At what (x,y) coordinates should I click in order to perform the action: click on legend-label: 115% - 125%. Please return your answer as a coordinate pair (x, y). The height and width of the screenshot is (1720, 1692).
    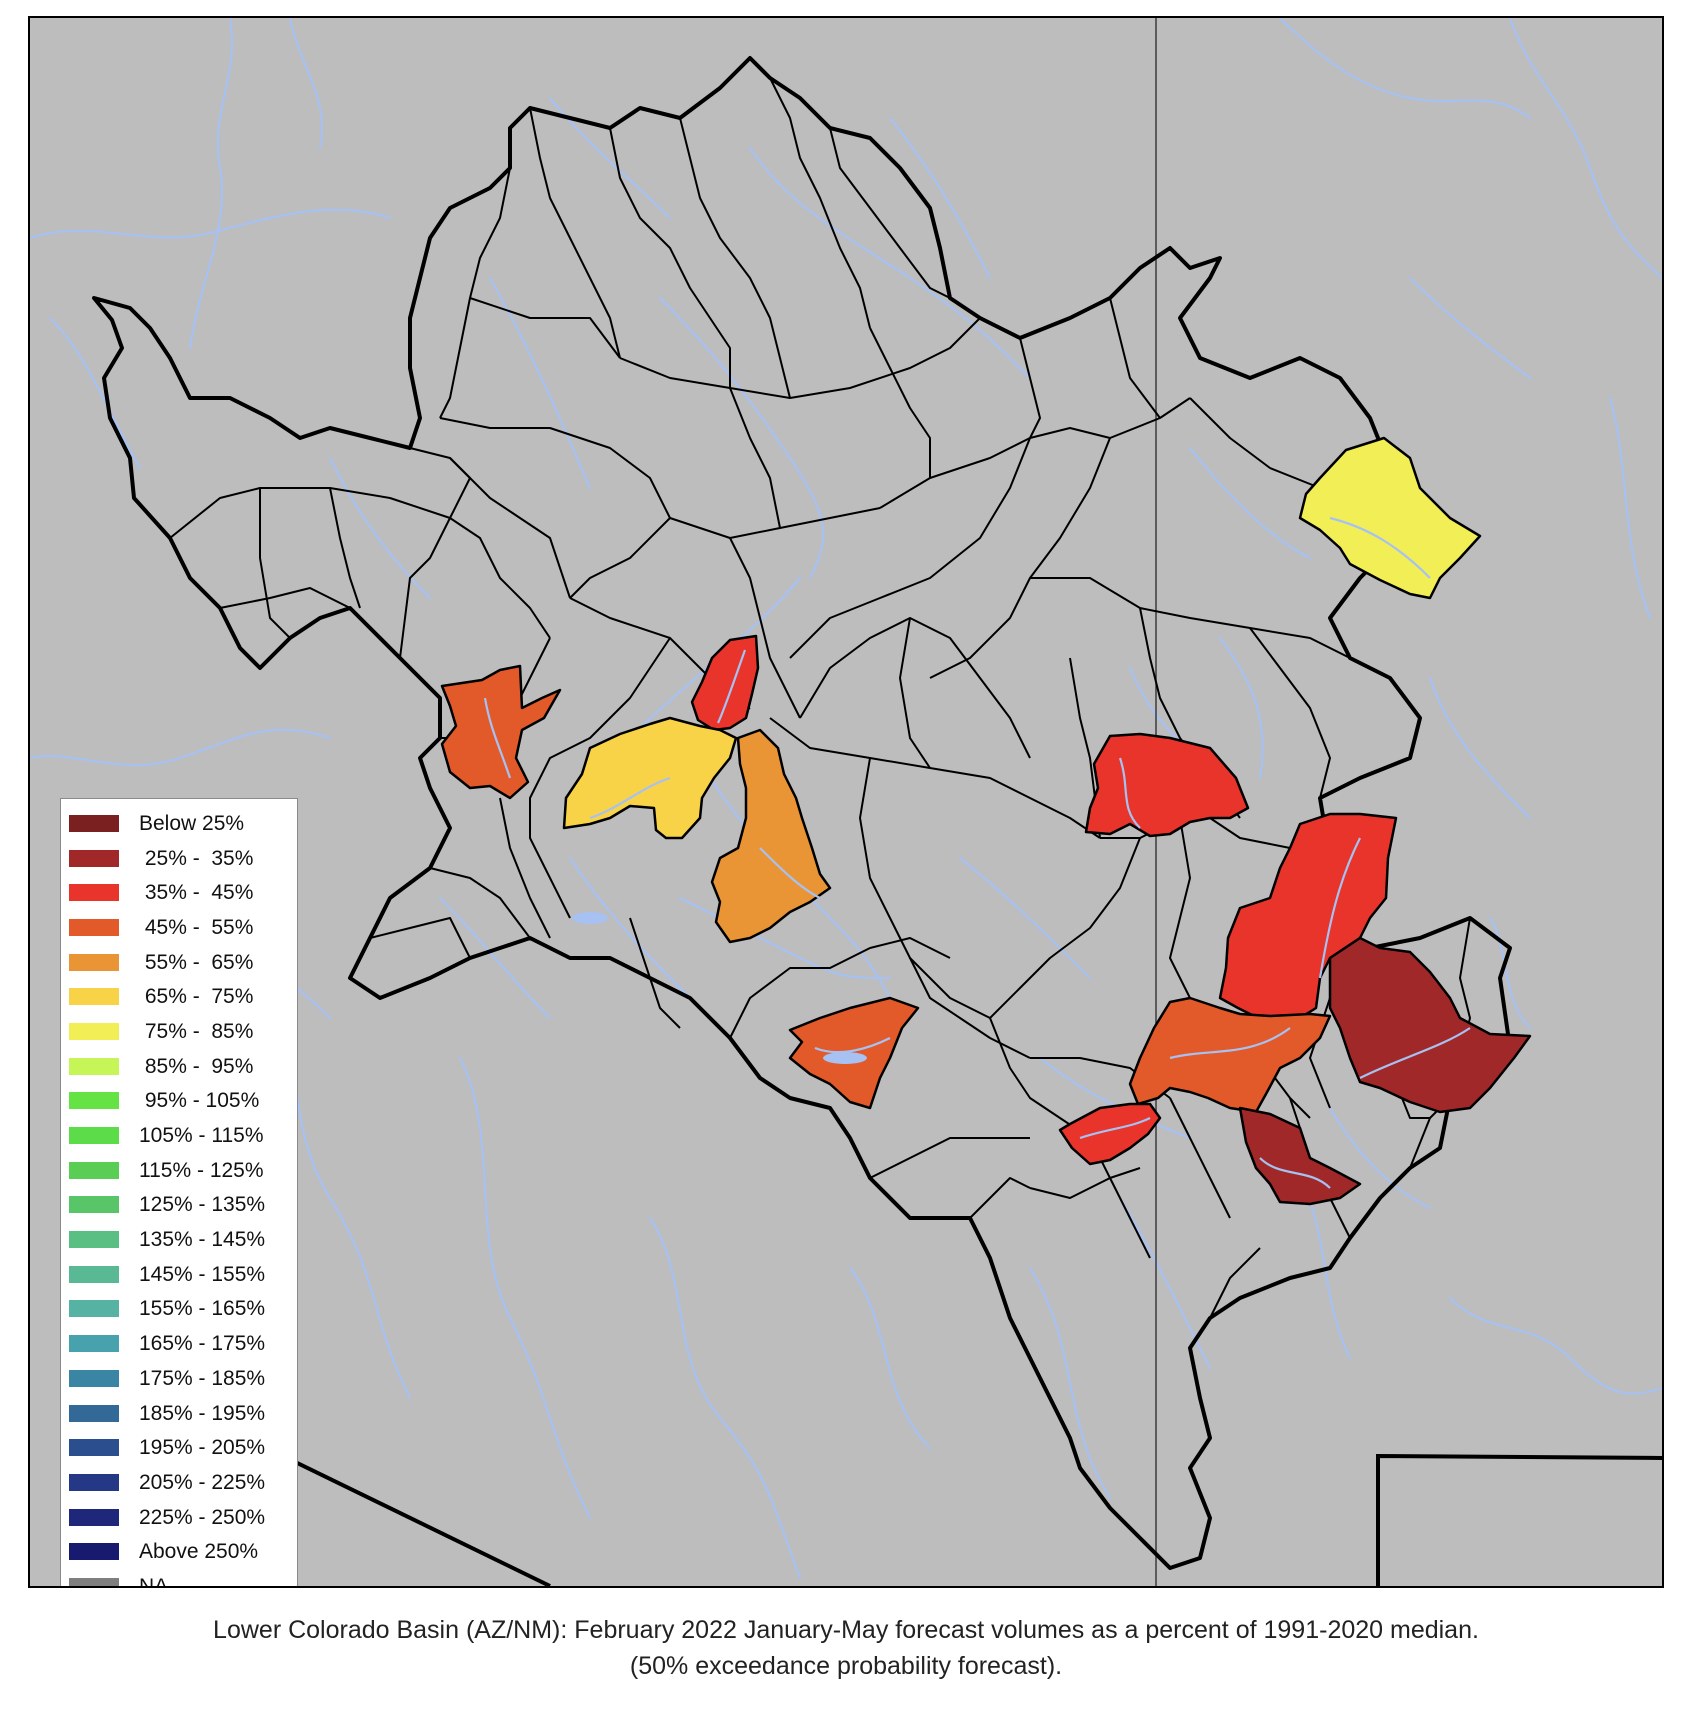
    Looking at the image, I should click on (201, 1170).